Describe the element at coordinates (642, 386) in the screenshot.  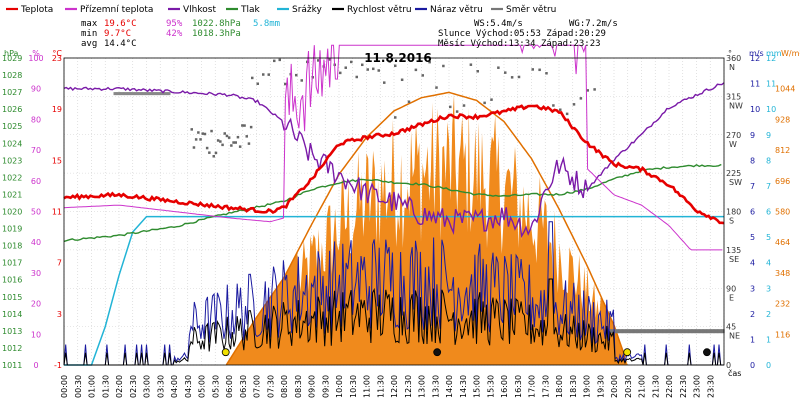
I see `x-tick-label: 21:00` at that location.